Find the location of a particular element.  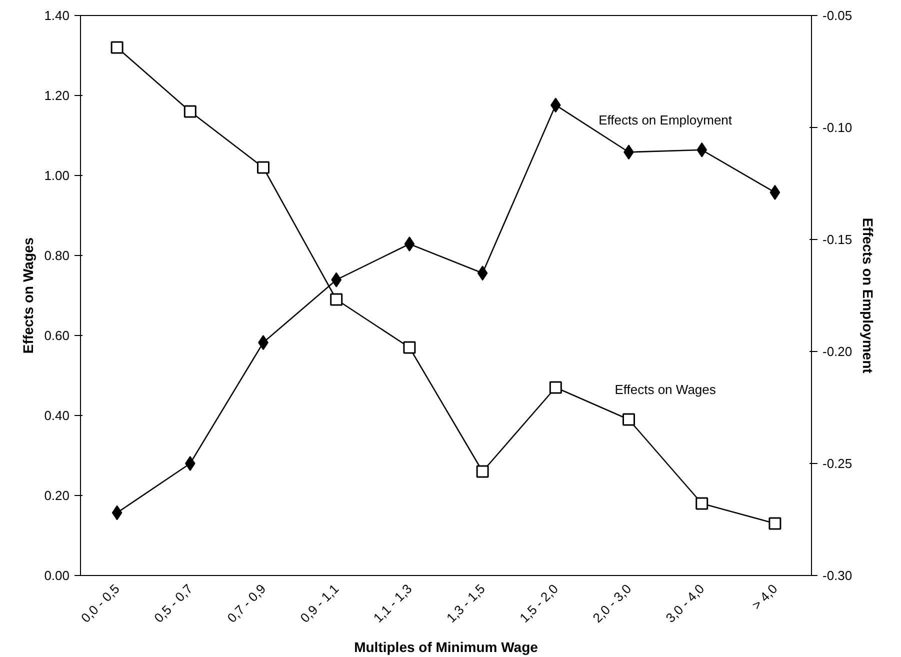

x-tick-label: 1,5 - 2,0 is located at coordinates (538, 603).